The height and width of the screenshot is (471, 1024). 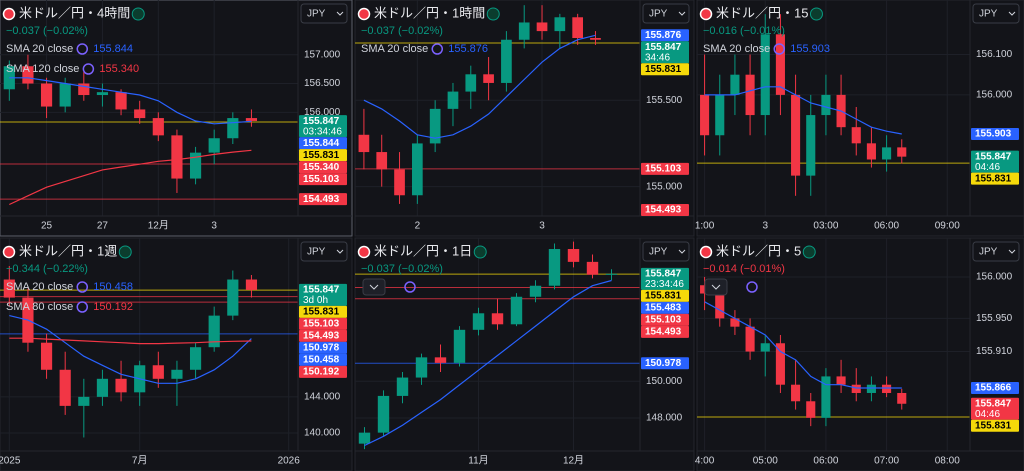 I want to click on sma-line, so click(x=803, y=345).